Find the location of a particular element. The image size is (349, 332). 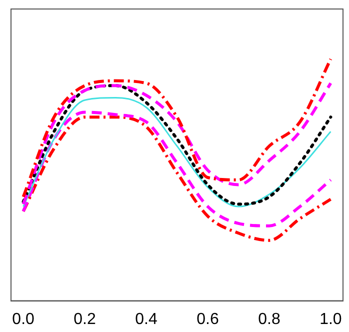

x-tick-label: 0.8 is located at coordinates (269, 319).